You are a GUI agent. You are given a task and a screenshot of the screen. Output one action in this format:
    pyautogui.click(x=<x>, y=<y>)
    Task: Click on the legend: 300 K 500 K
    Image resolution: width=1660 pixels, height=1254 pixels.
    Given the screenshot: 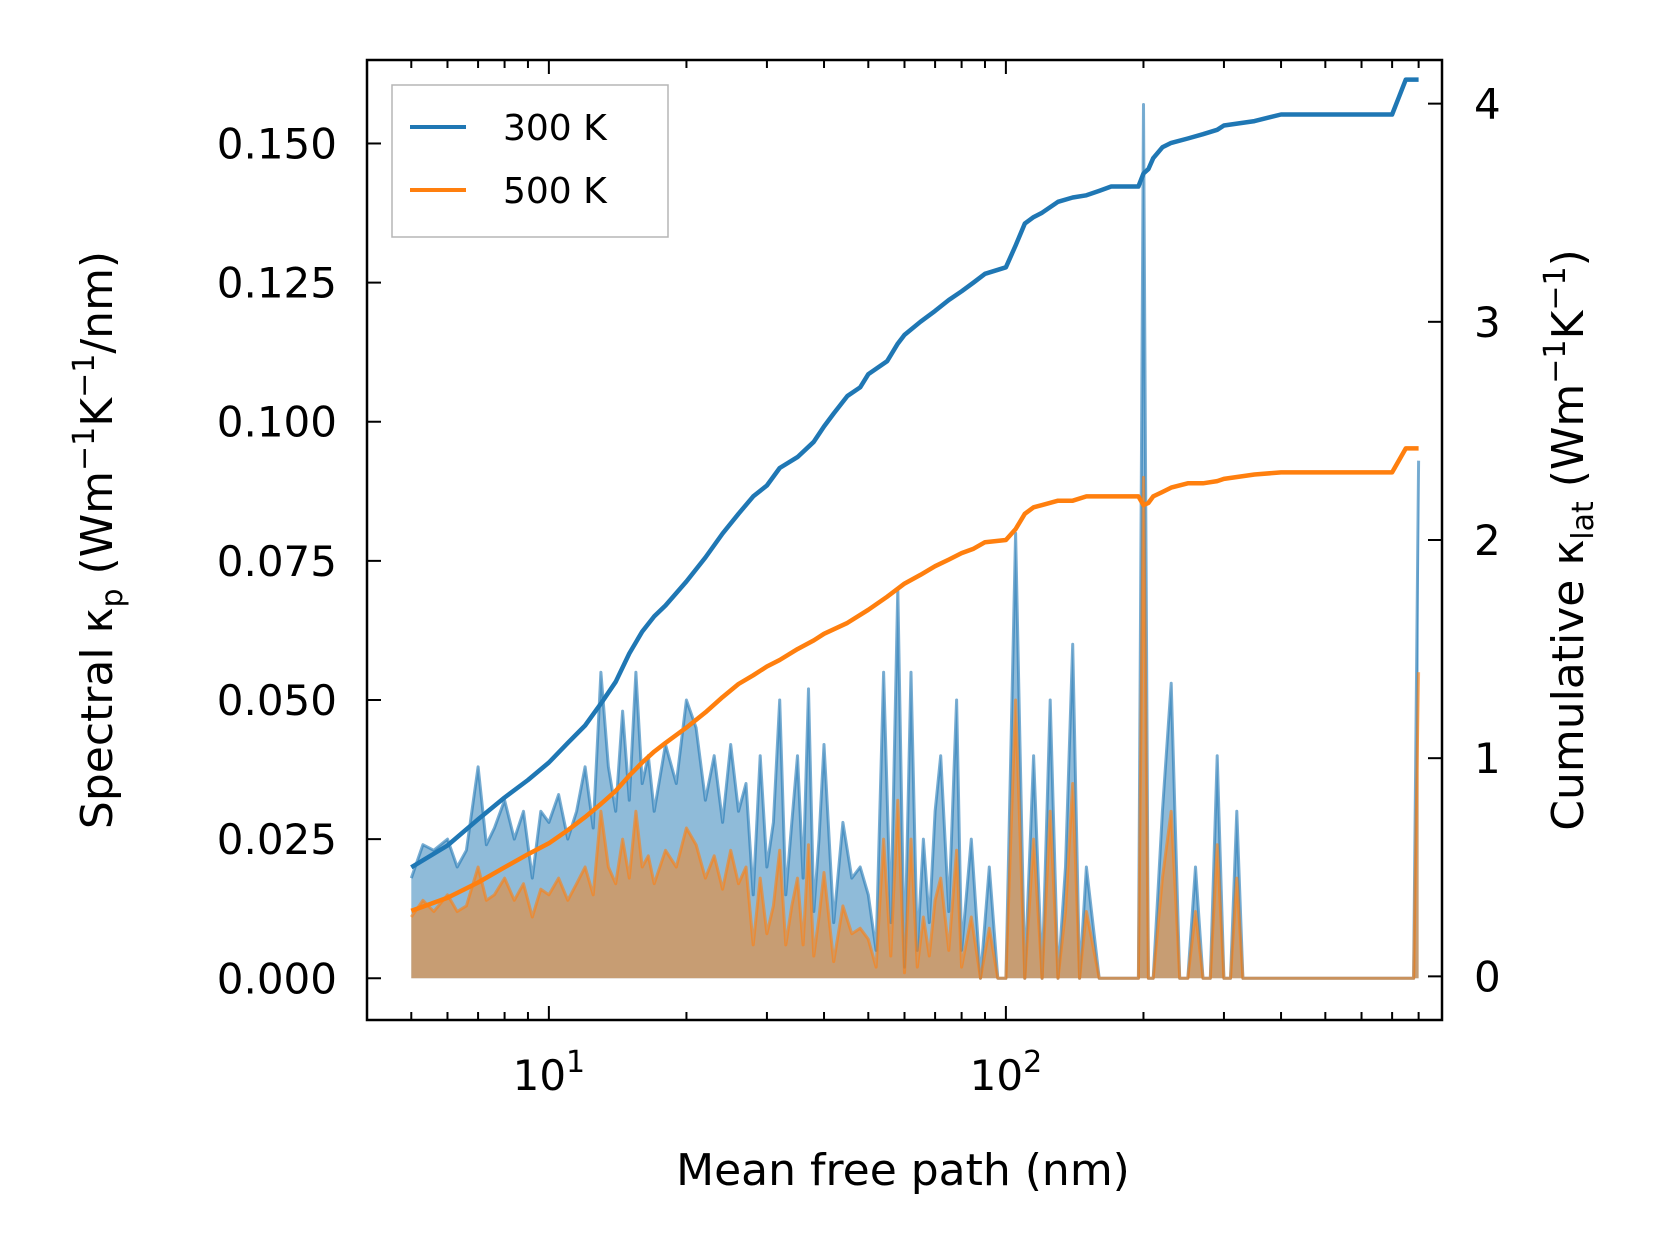 What is the action you would take?
    pyautogui.click(x=530, y=161)
    